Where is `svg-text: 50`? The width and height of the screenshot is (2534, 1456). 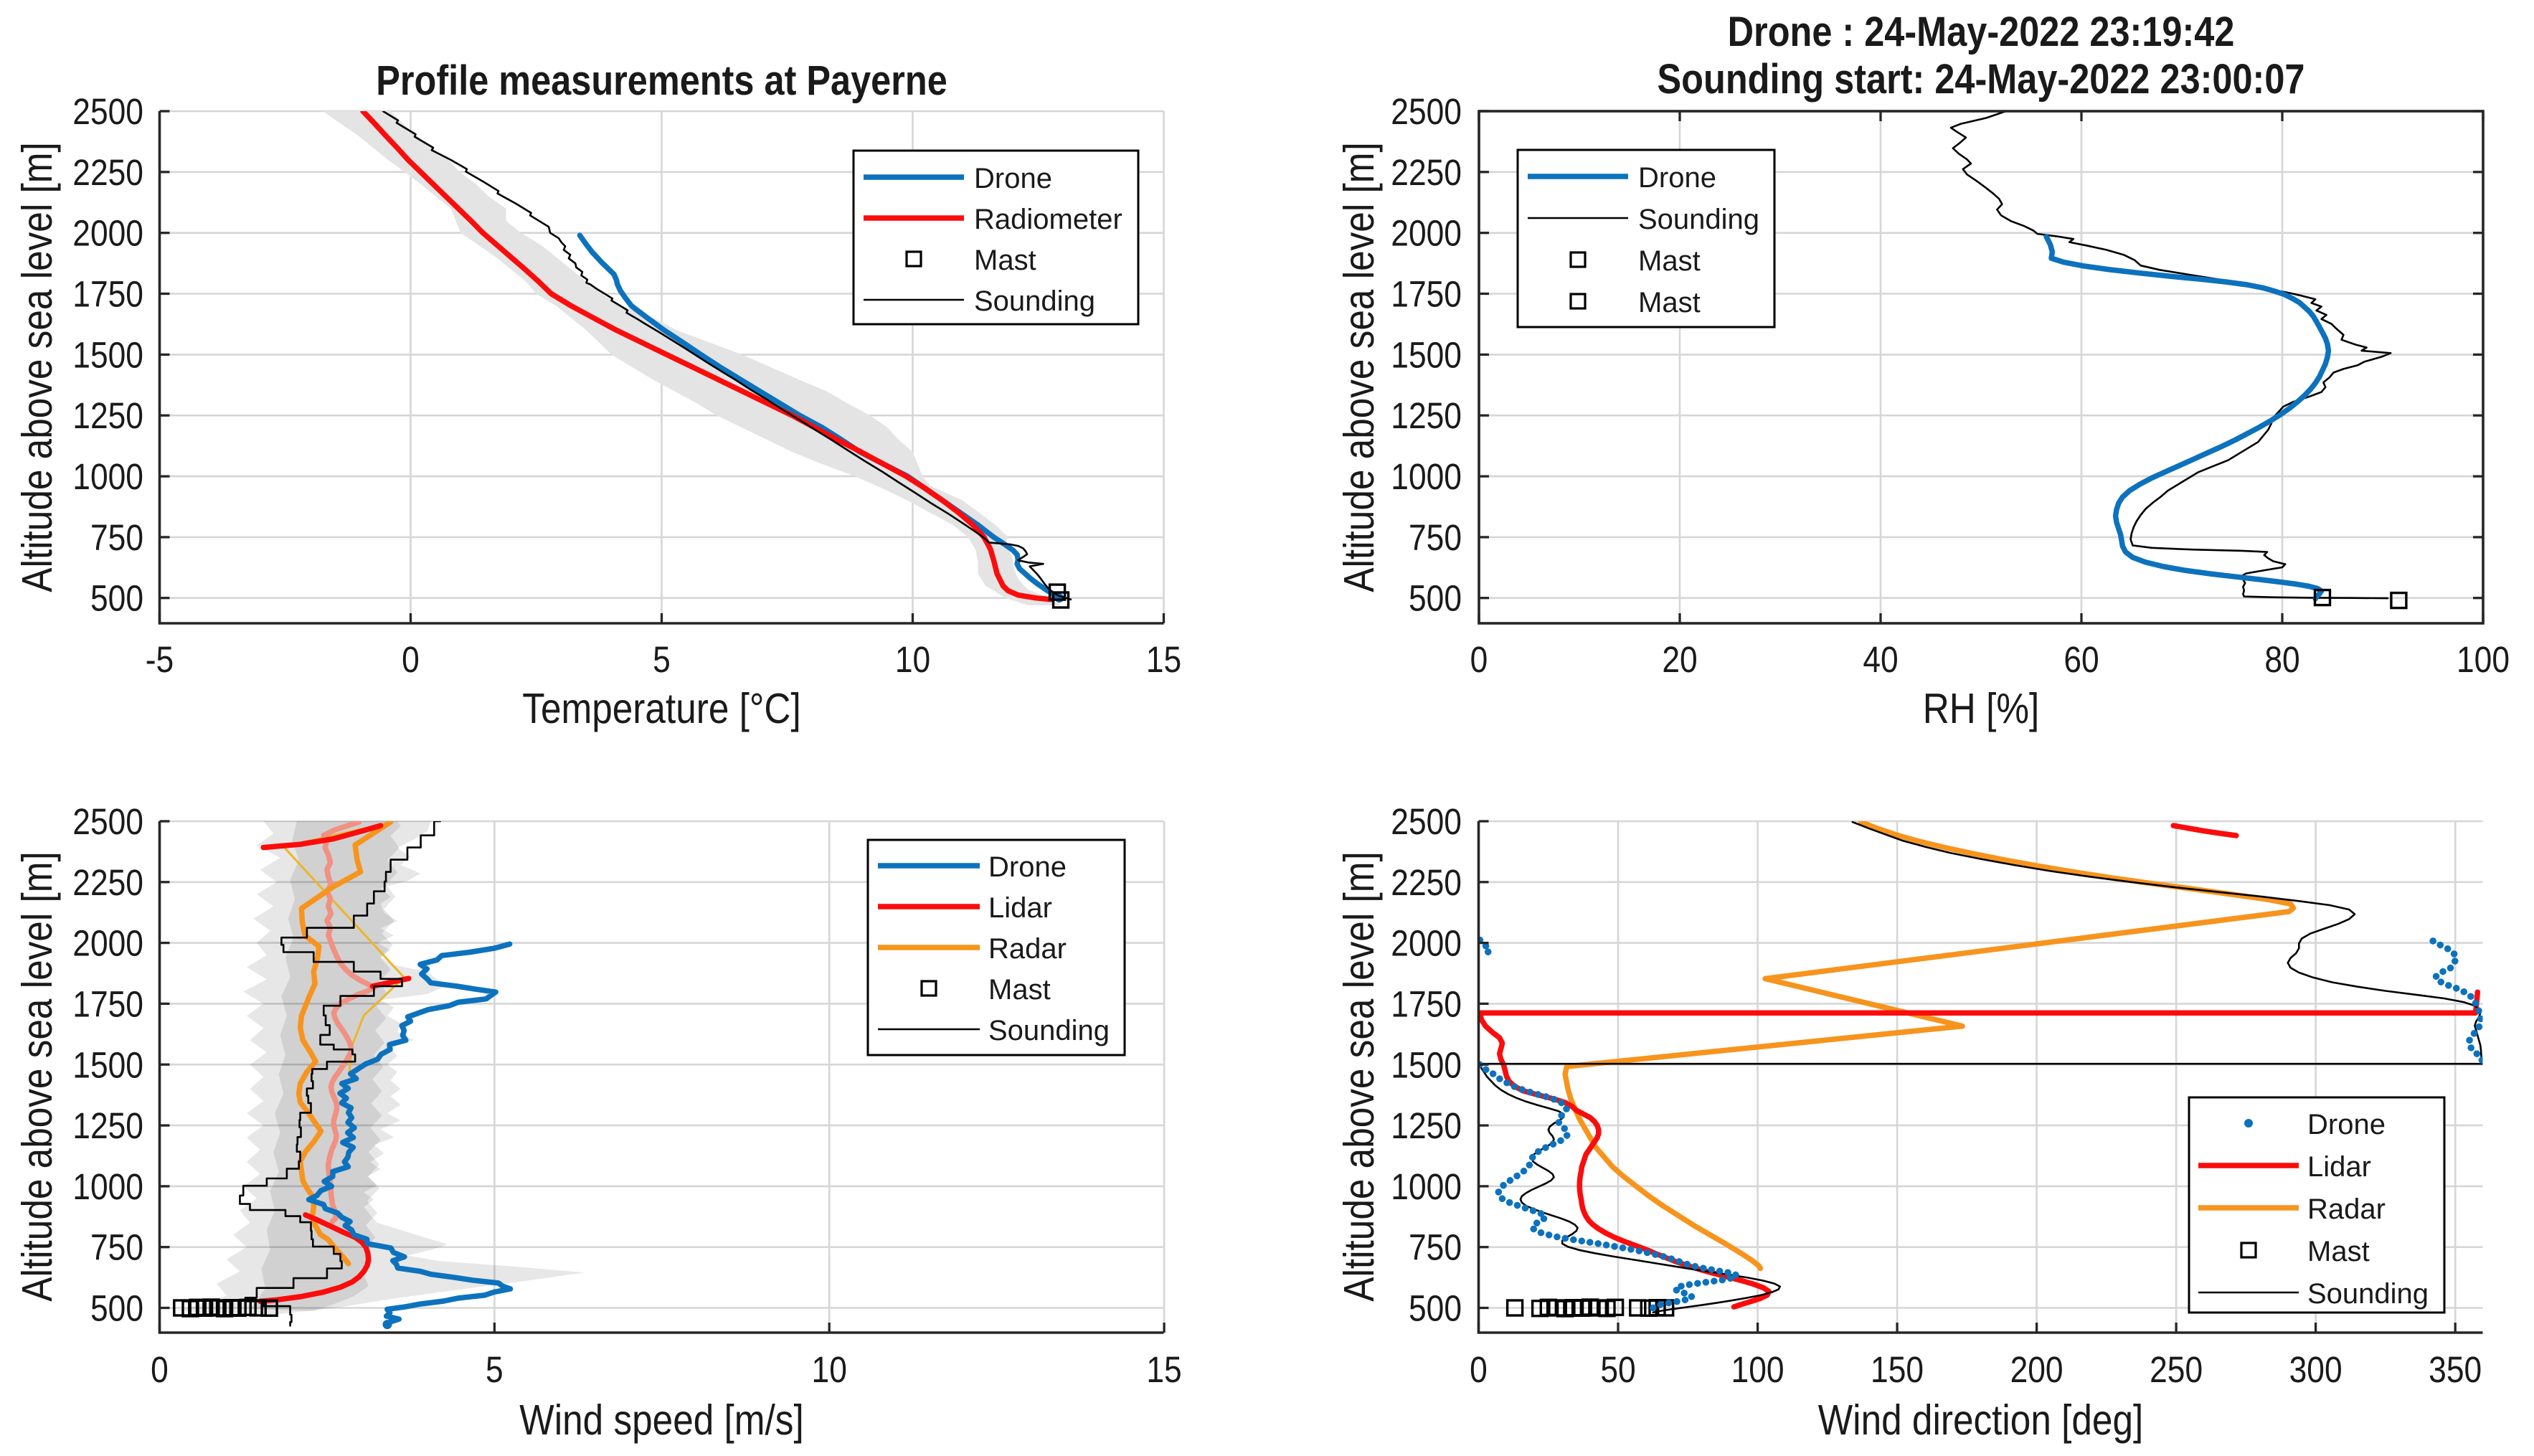 svg-text: 50 is located at coordinates (1617, 1370).